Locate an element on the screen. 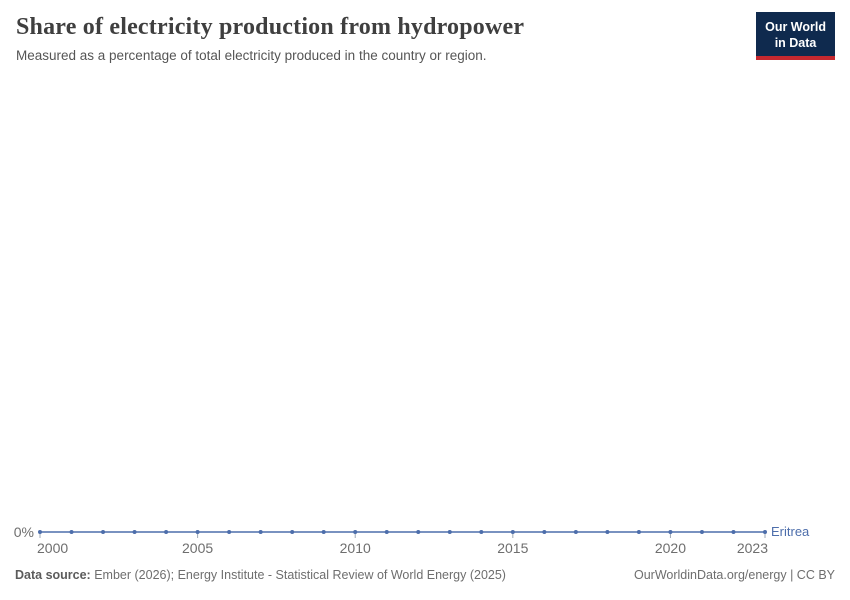  series-end-label: Eritrea is located at coordinates (790, 531).